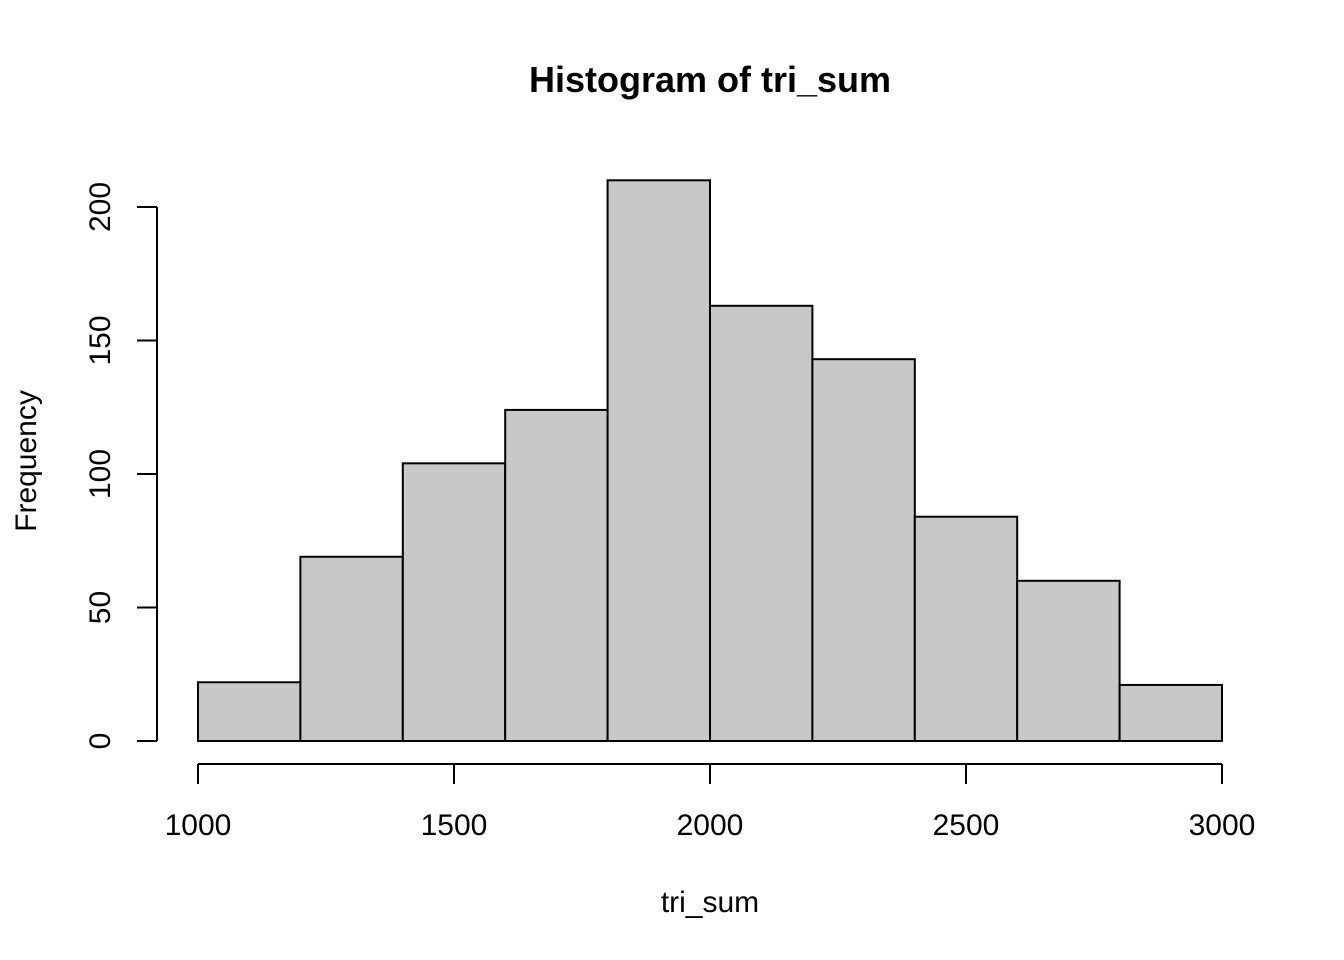 The image size is (1344, 960). Describe the element at coordinates (100, 340) in the screenshot. I see `y-tick-label-3: 150` at that location.